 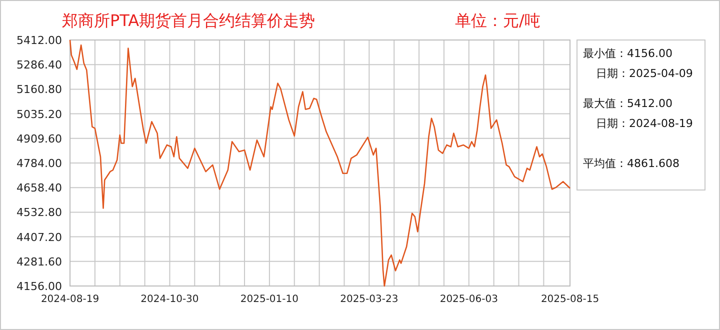 I want to click on y-tick-label: 4281.60, so click(x=39, y=261).